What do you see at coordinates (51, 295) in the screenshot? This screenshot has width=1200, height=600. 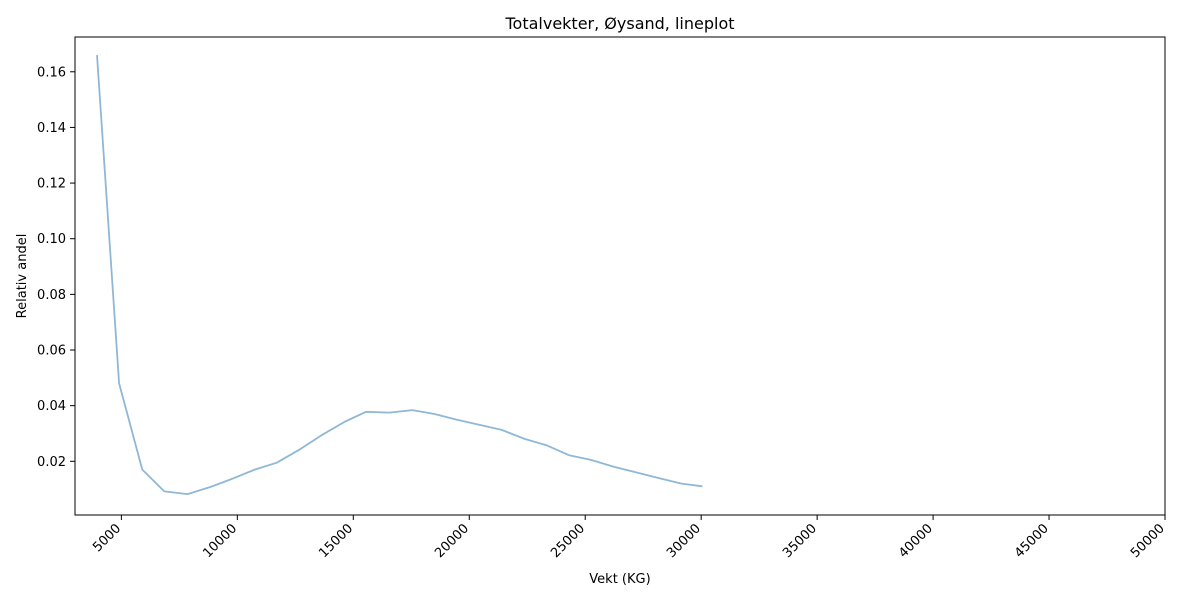 I see `y-tick-label: 0.08` at bounding box center [51, 295].